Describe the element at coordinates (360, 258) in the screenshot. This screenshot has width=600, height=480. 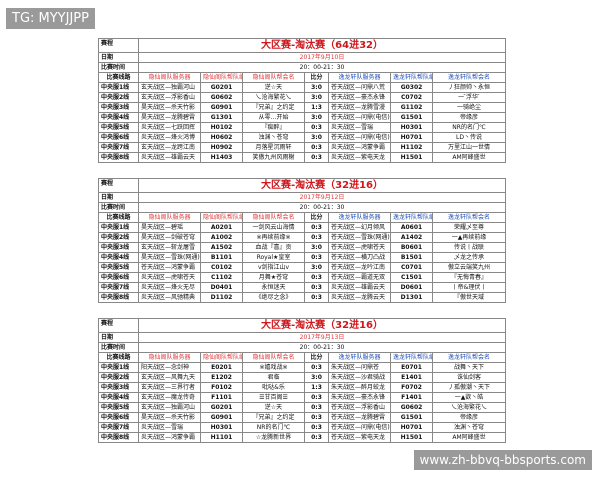
I see `cell: 苍天战区—横刀凸战` at that location.